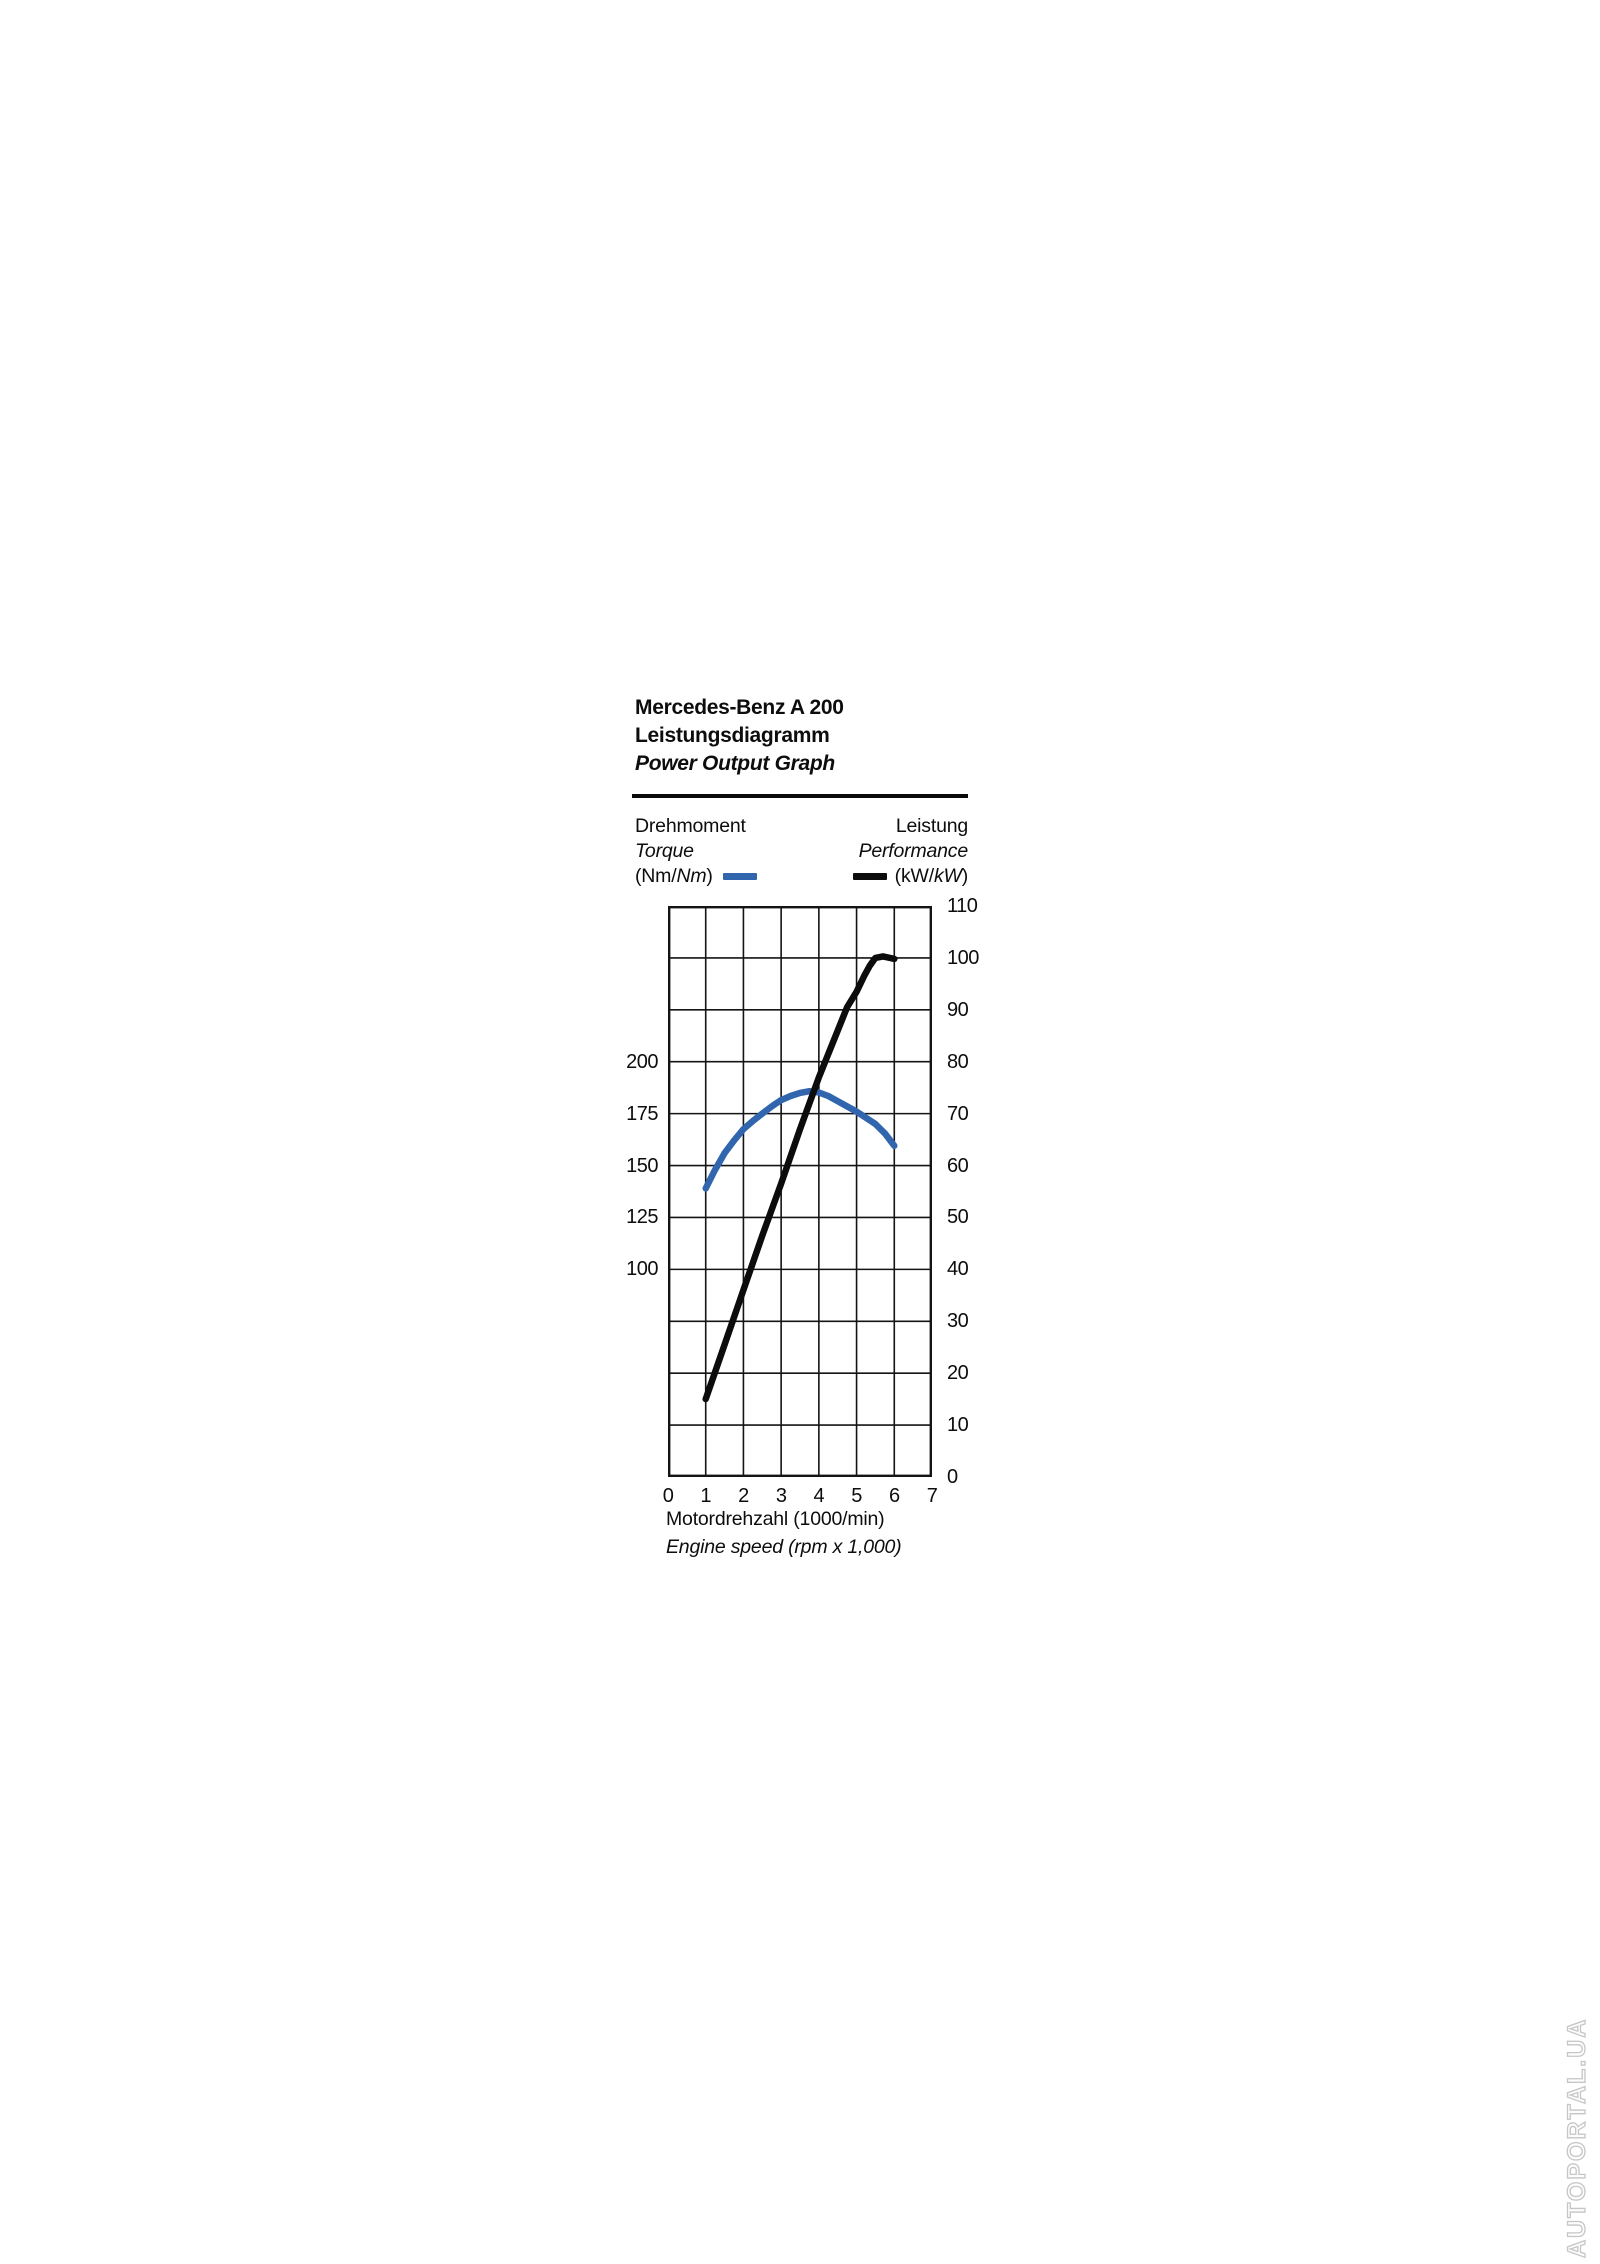 The width and height of the screenshot is (1600, 2264). Describe the element at coordinates (696, 876) in the screenshot. I see `legend-torque-unit: (Nm/Nm)` at that location.